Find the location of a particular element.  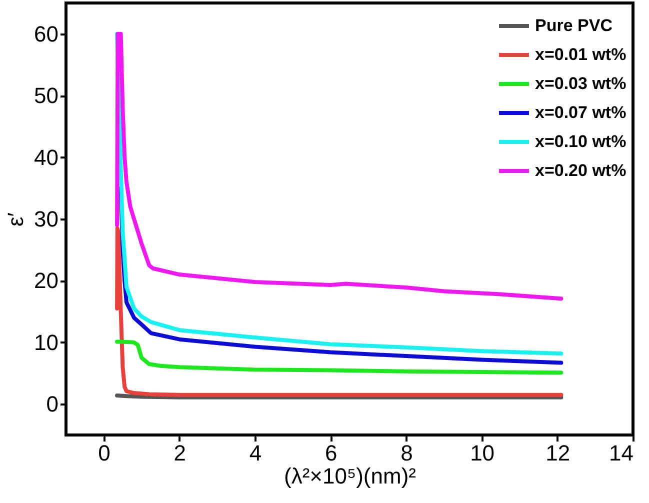

legend-label: Pure PVC is located at coordinates (573, 25).